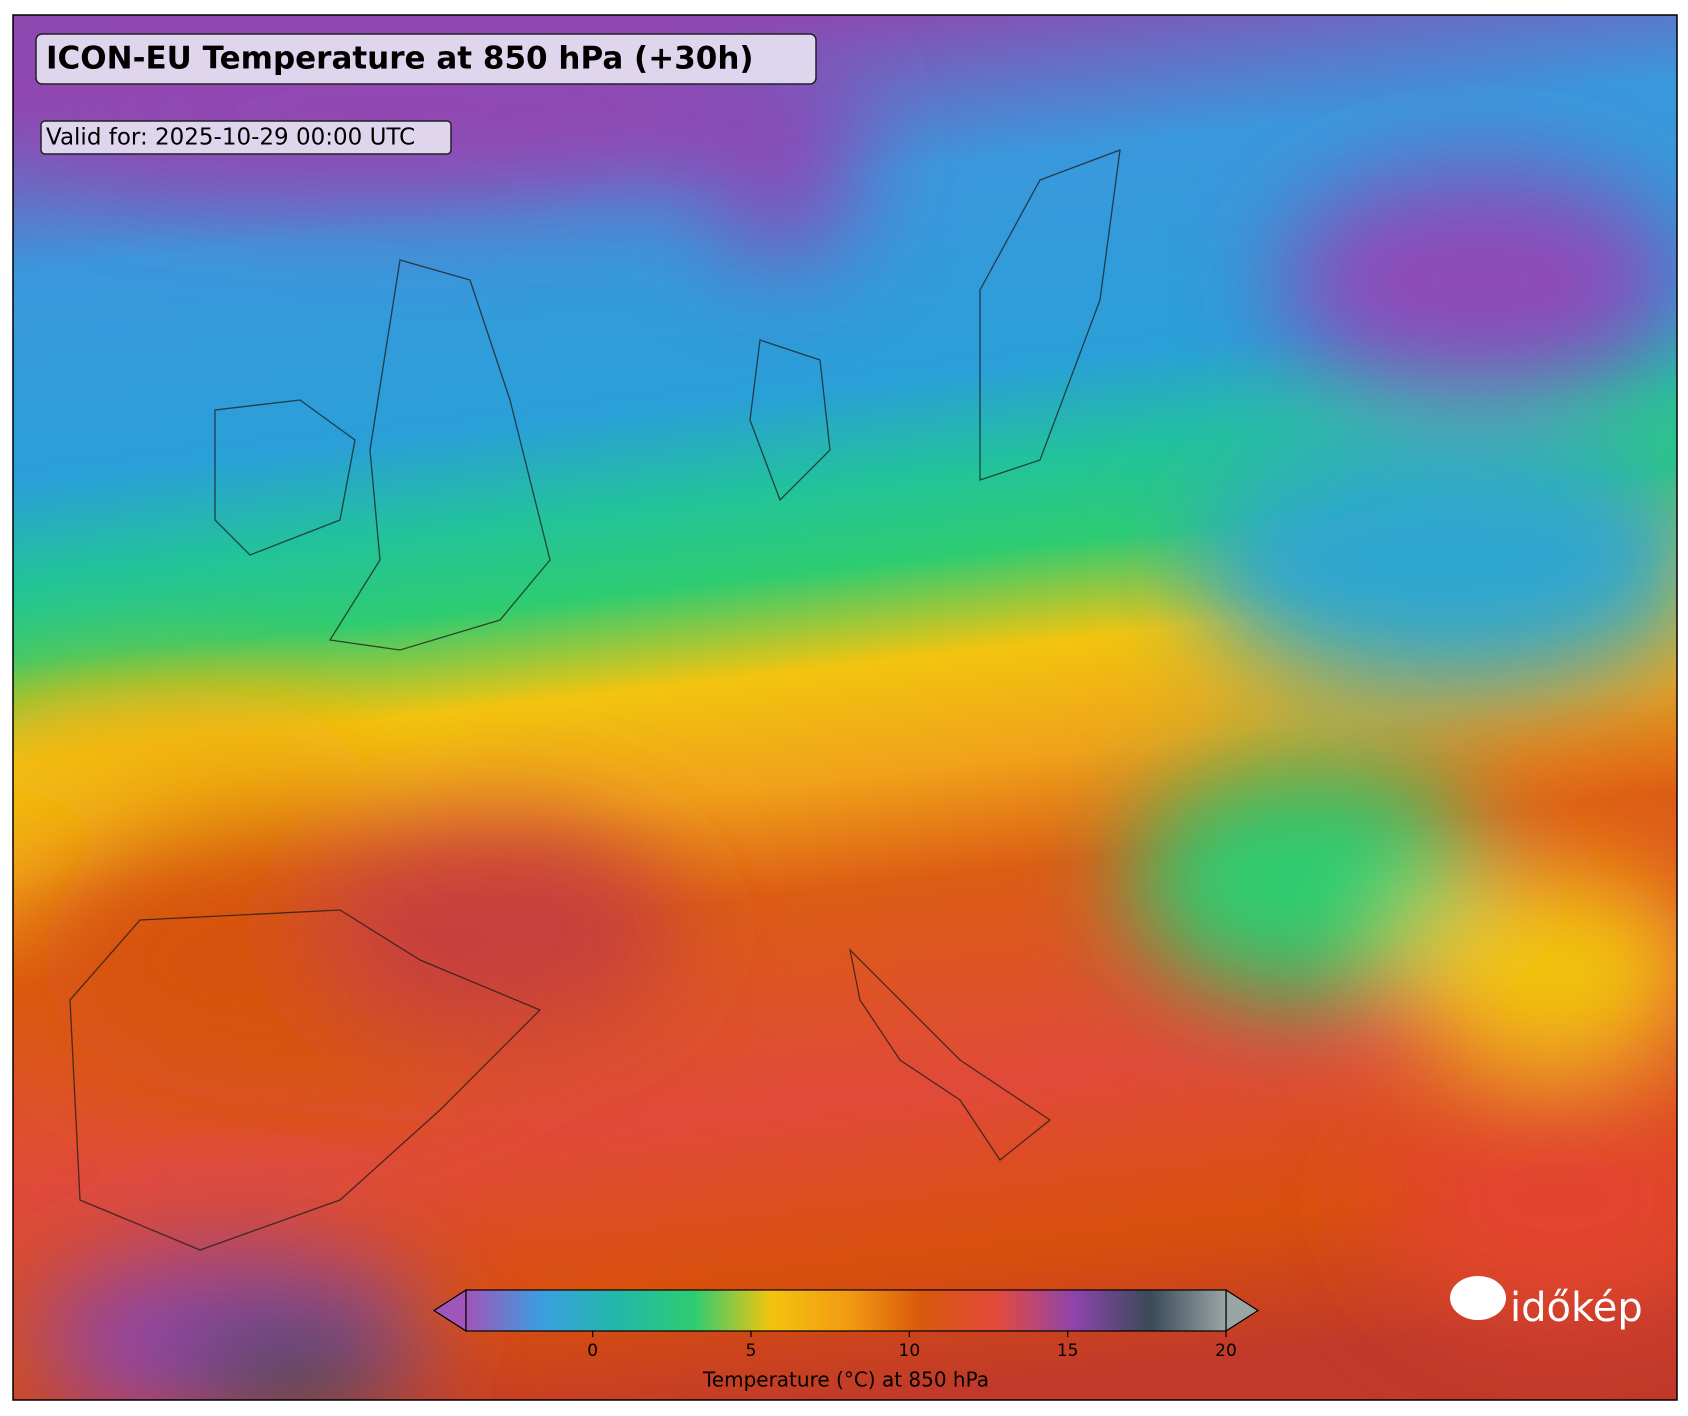 This screenshot has width=1688, height=1416. I want to click on colorbar-tick-label: 20, so click(1226, 1351).